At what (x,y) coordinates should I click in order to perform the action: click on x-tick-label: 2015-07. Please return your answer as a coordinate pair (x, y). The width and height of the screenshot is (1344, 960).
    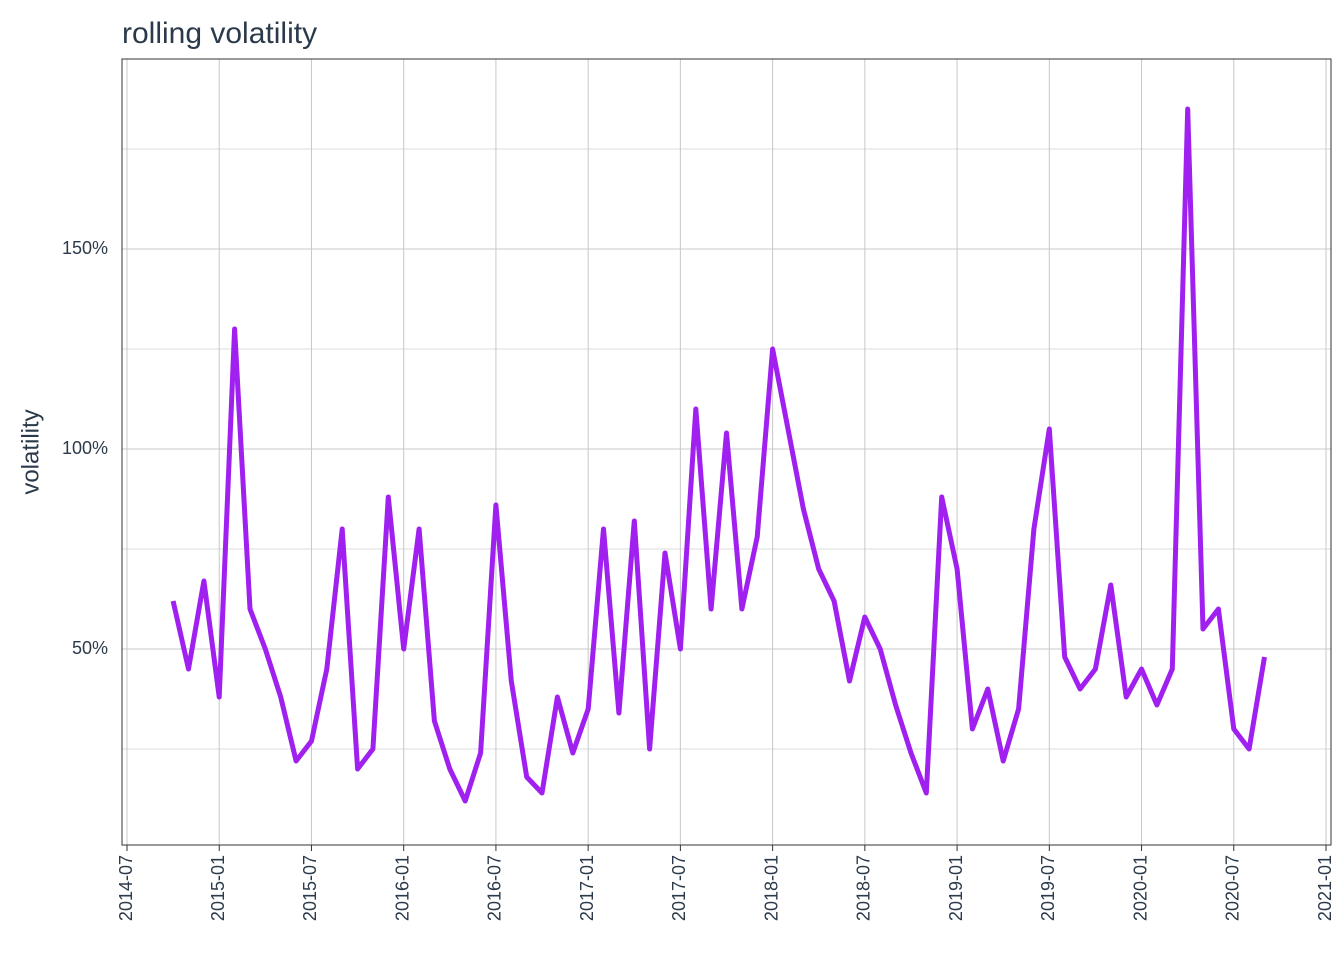
    Looking at the image, I should click on (310, 888).